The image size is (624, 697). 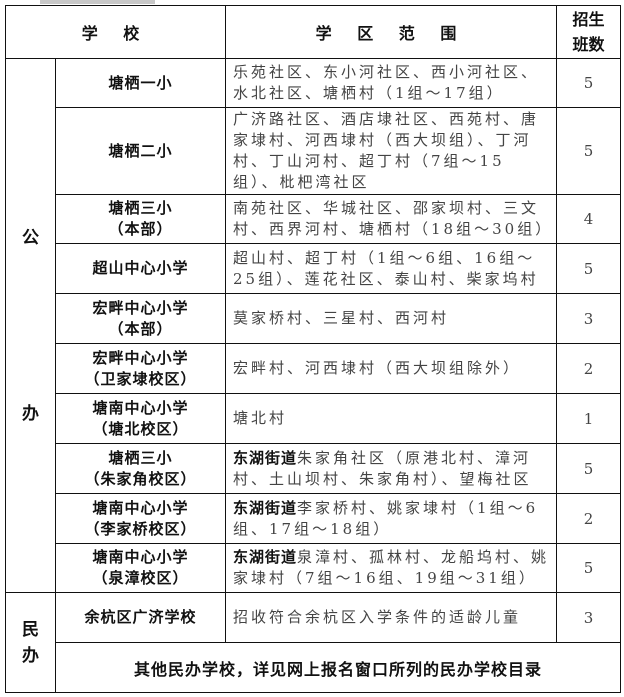 What do you see at coordinates (140, 368) in the screenshot?
I see `school-name: 宏畔中心小学 （卫家埭校区）` at bounding box center [140, 368].